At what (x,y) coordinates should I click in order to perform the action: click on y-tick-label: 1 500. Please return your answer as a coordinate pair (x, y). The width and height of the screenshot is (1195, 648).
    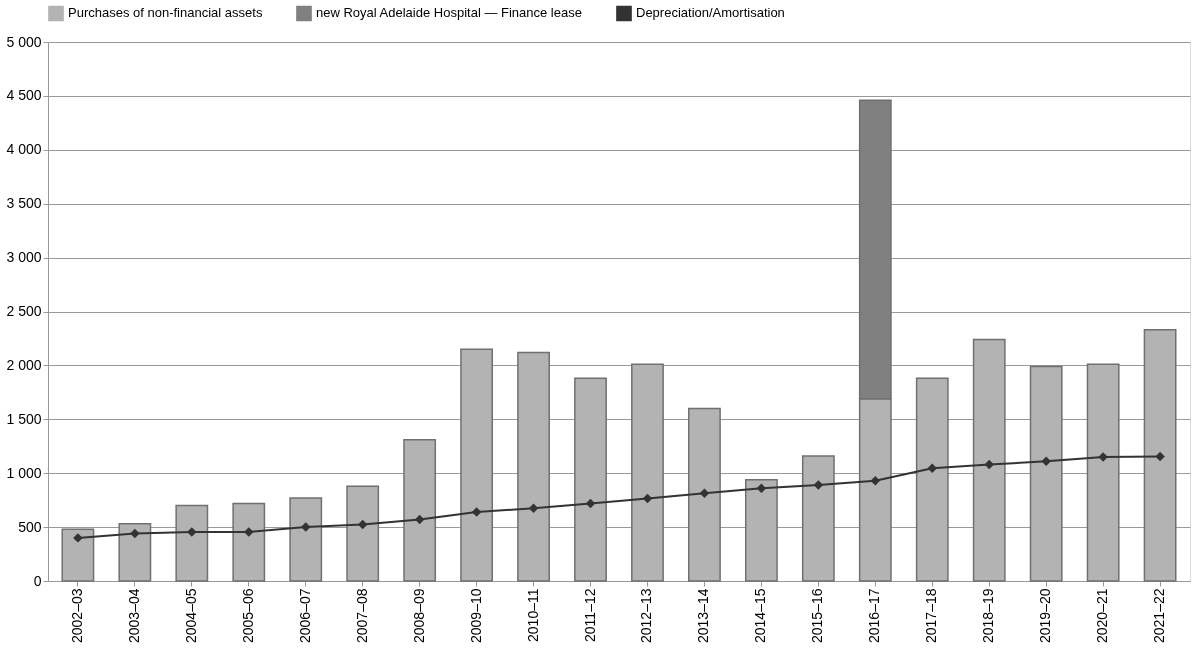
    Looking at the image, I should click on (24, 418).